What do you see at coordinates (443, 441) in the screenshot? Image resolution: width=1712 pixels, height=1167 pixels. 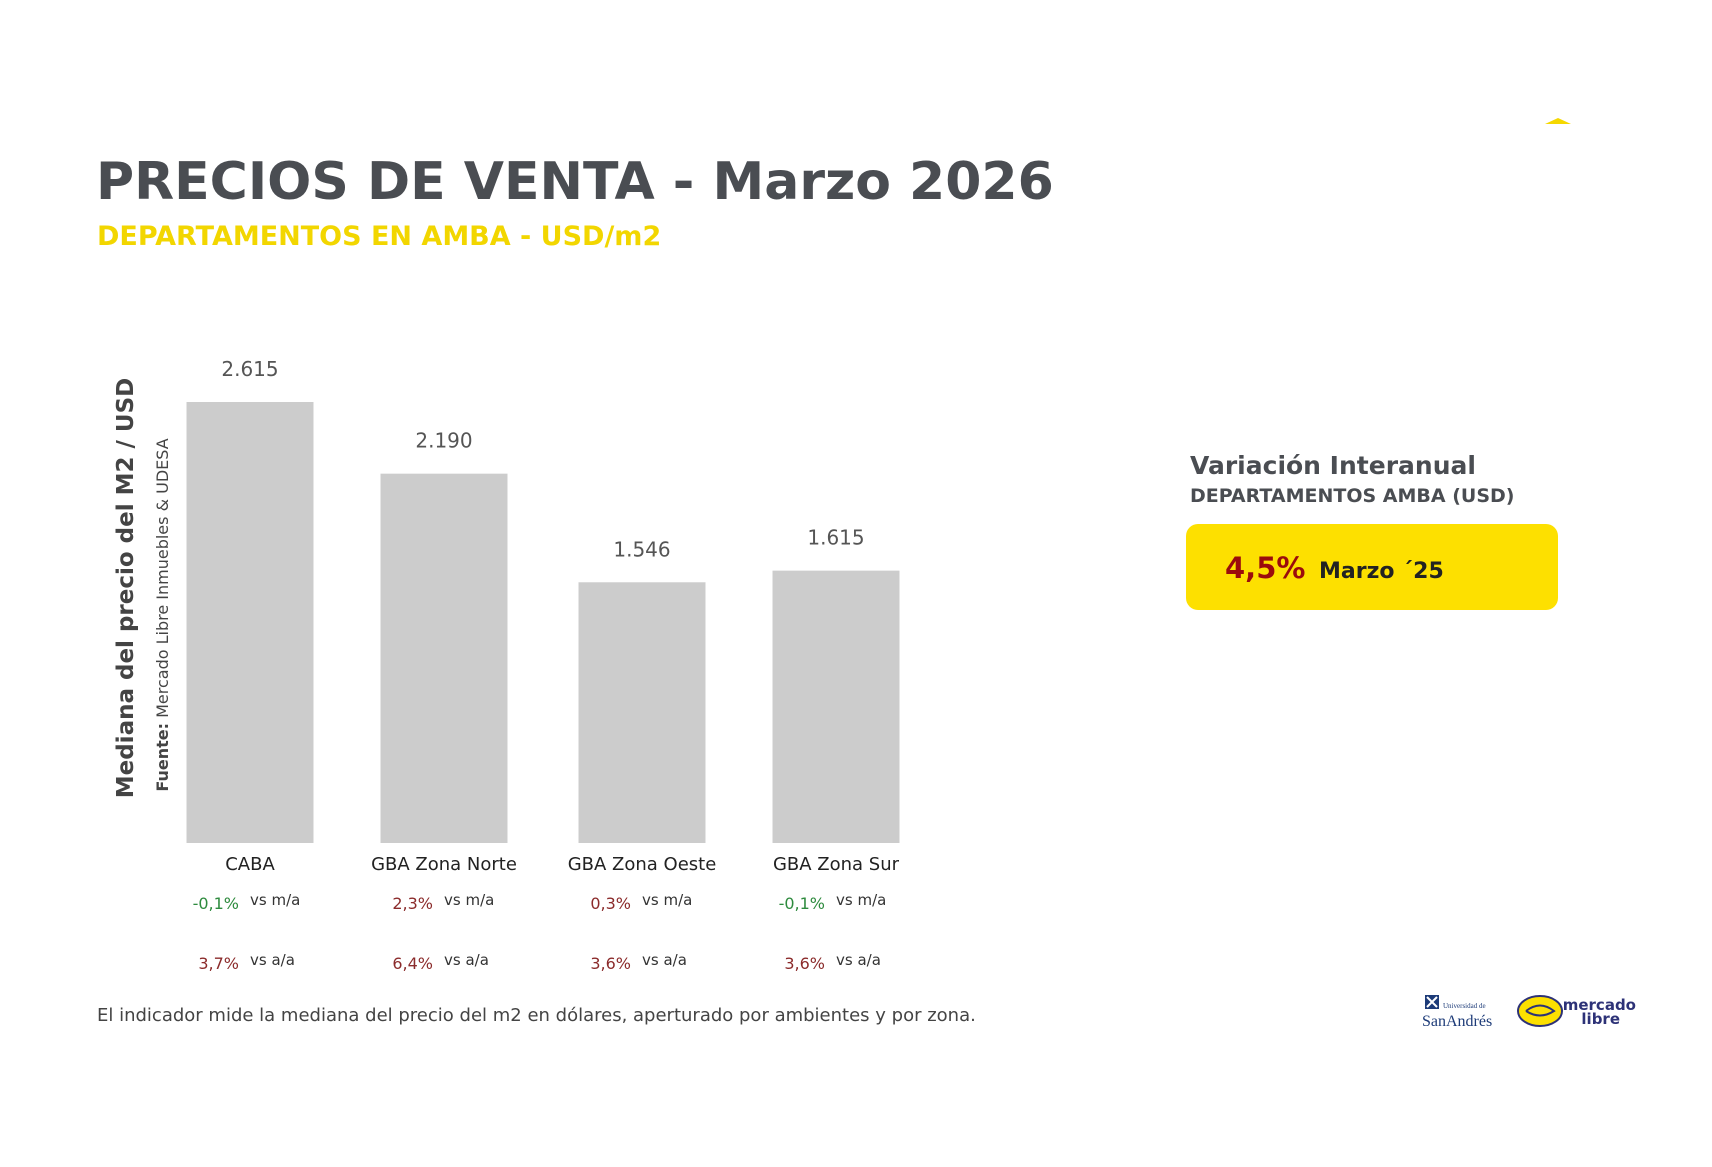 I see `value-label: 2.190` at bounding box center [443, 441].